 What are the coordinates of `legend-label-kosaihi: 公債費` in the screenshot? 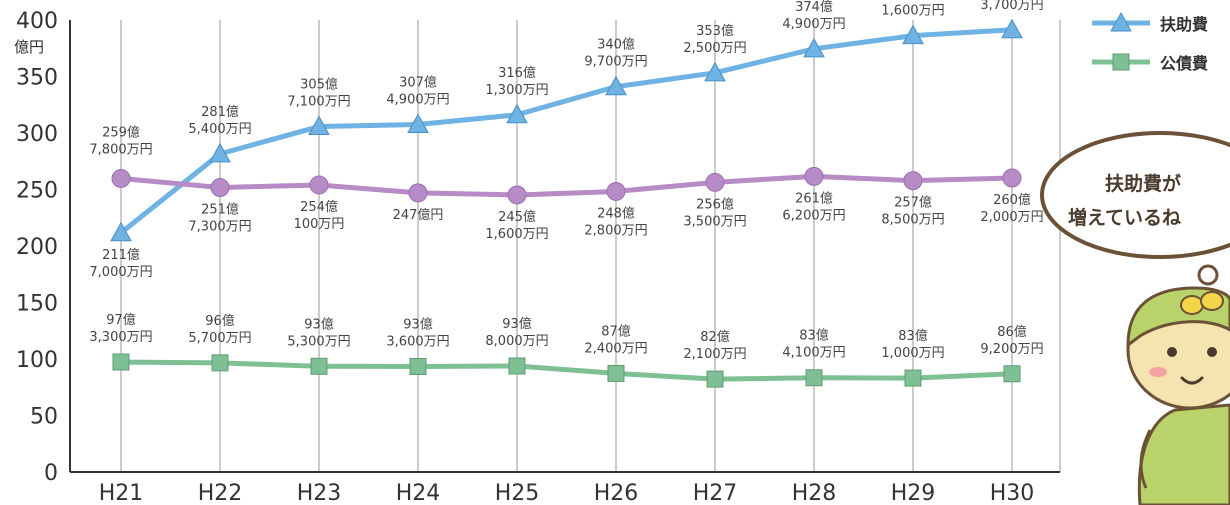 It's located at (1184, 63).